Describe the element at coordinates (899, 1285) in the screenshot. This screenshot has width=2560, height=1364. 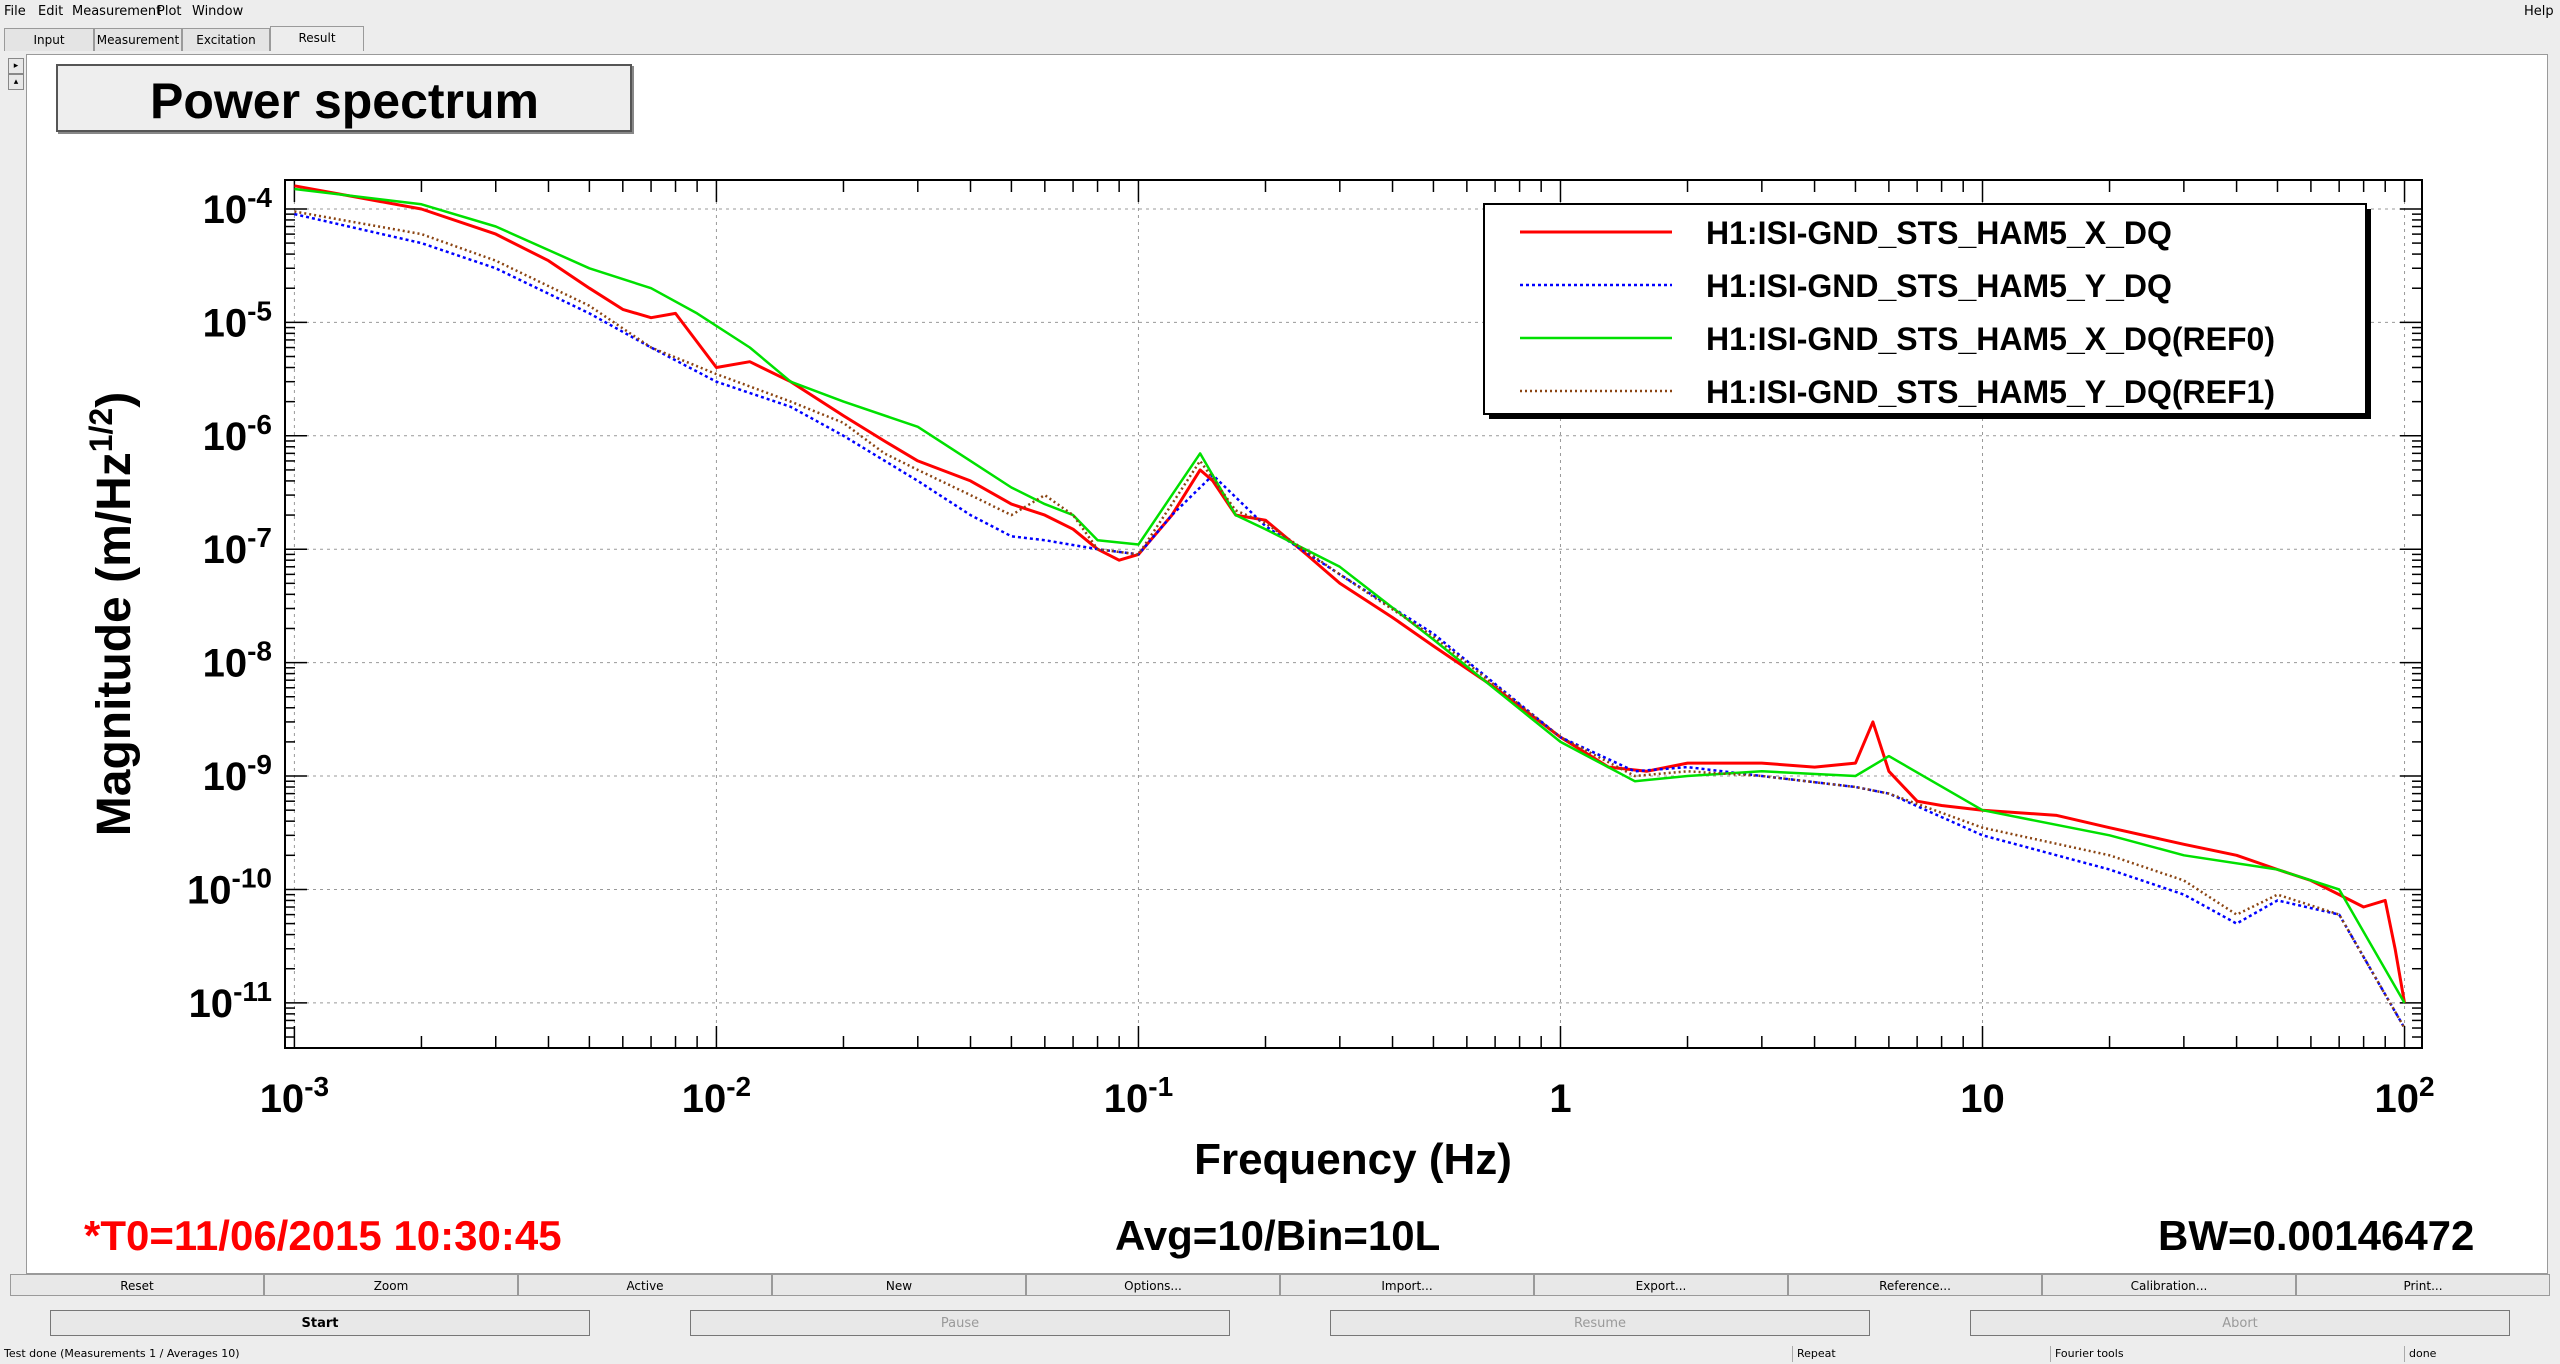
I see `new-button: New` at that location.